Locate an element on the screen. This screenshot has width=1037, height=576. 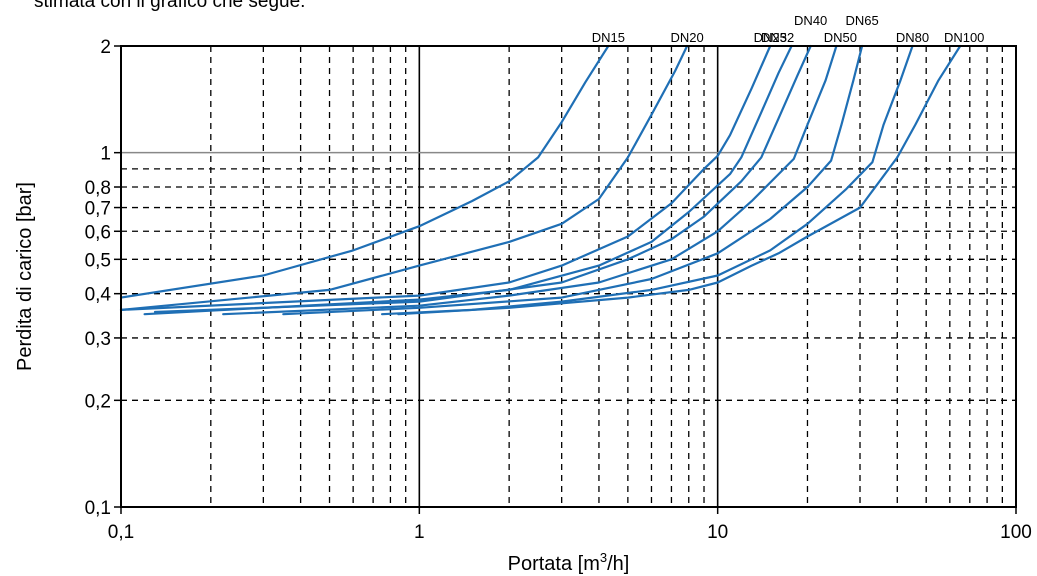
x-axis-title: Portata [m3/h] is located at coordinates (569, 562).